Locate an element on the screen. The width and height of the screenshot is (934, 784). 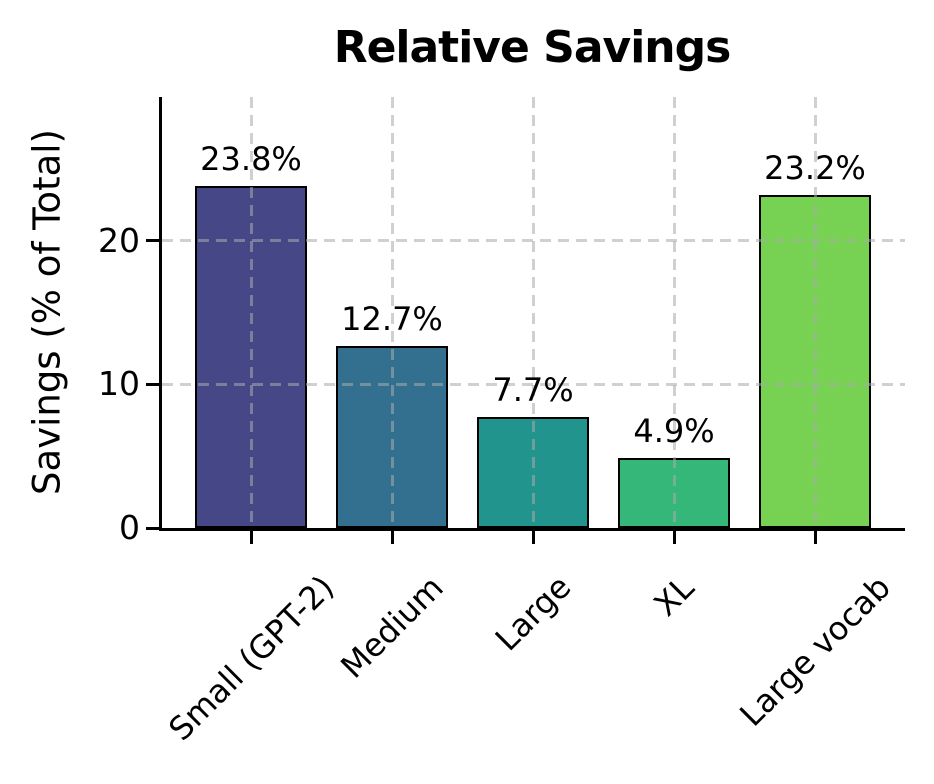
bar-value-label: 23.8% is located at coordinates (251, 159).